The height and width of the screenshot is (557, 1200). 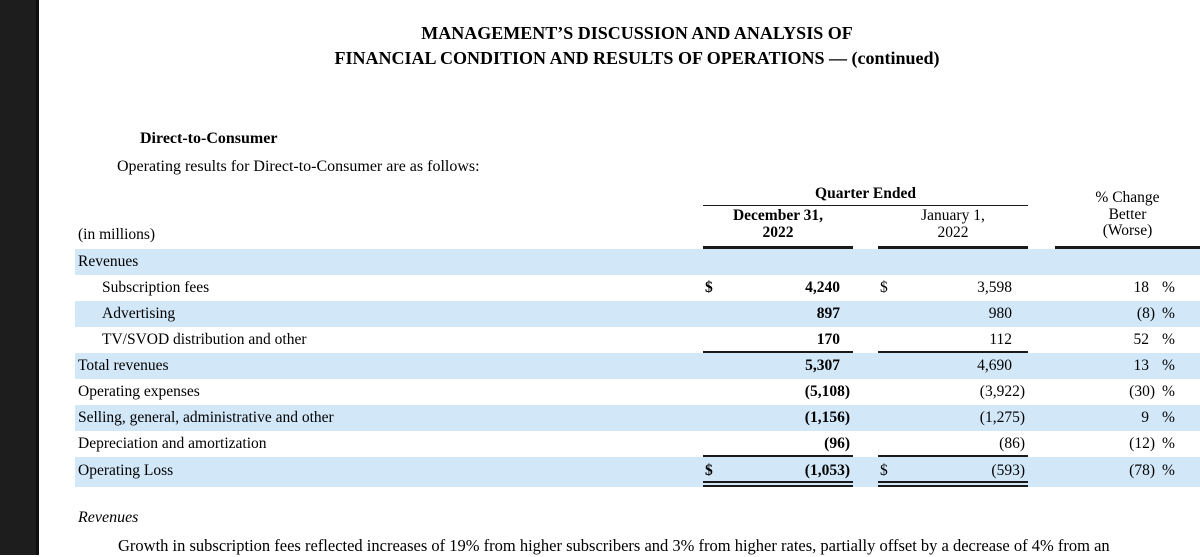 What do you see at coordinates (1127, 230) in the screenshot?
I see `column-header-pct-line3: (Worse)` at bounding box center [1127, 230].